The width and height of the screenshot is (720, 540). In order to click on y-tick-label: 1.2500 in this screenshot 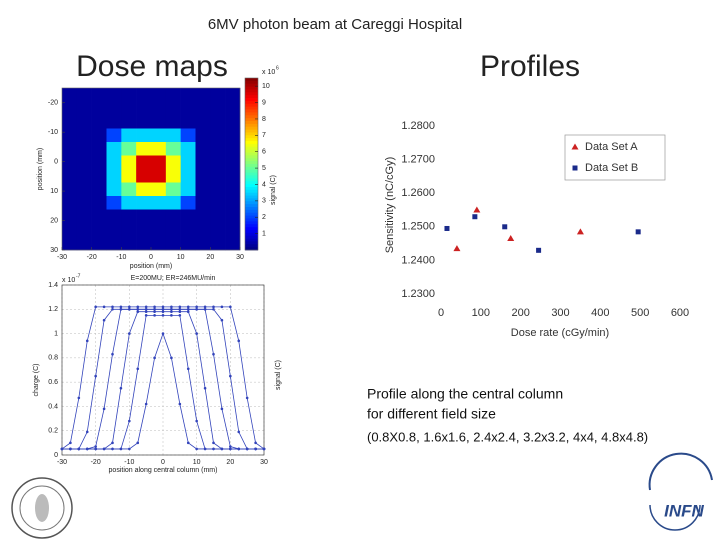, I will do `click(418, 227)`.